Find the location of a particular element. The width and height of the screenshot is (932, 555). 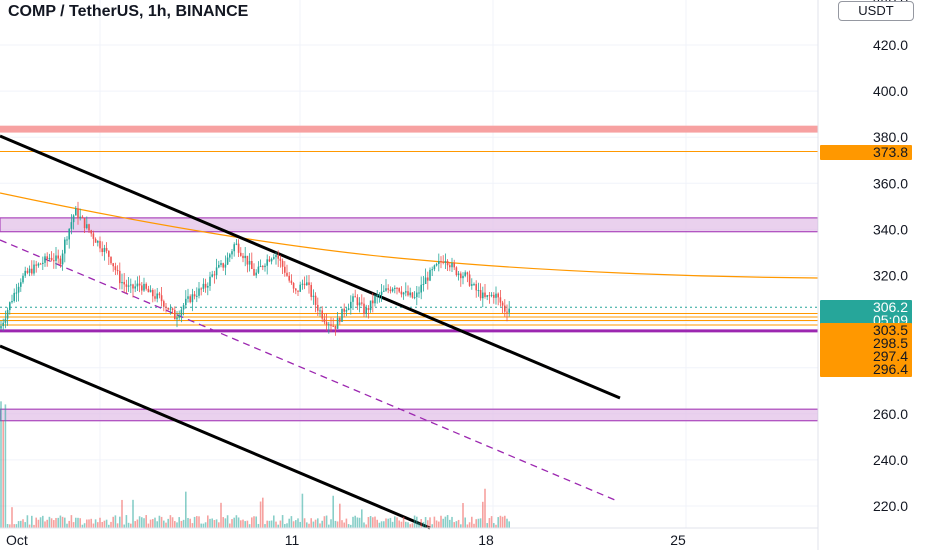

price-label-text: 306.2 is located at coordinates (890, 307).